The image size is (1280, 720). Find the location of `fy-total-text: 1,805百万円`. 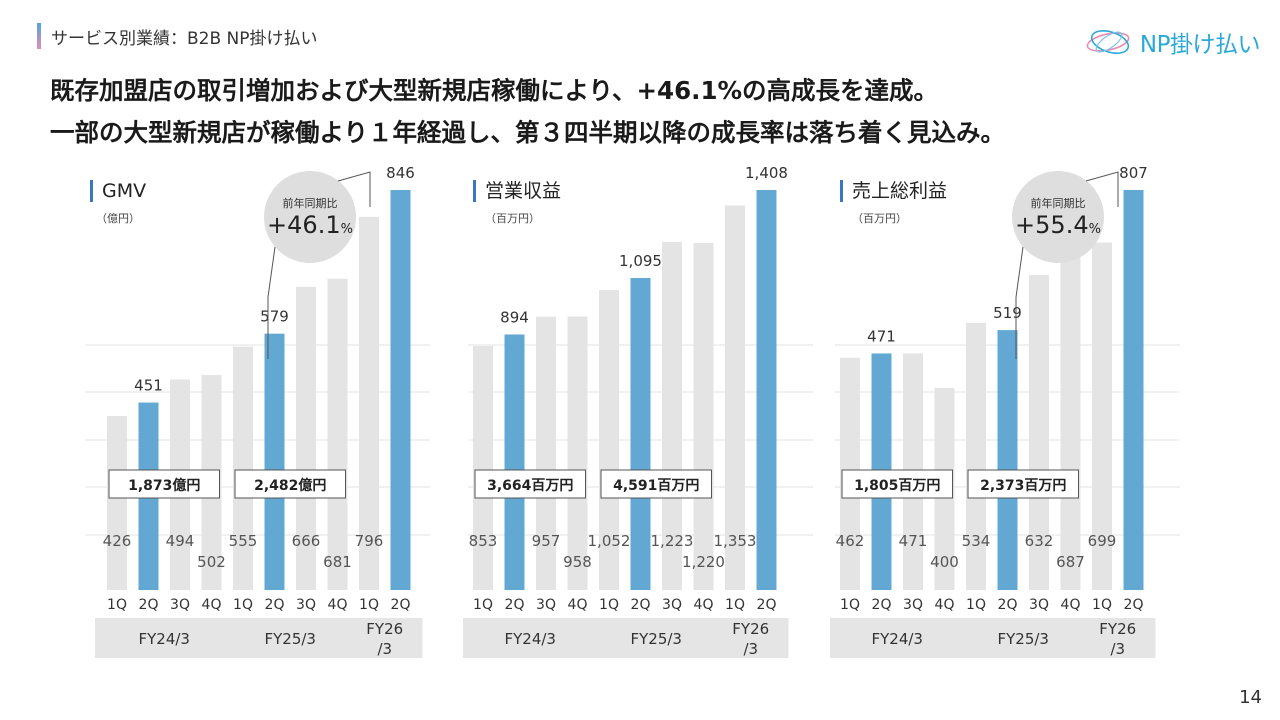

fy-total-text: 1,805百万円 is located at coordinates (897, 486).